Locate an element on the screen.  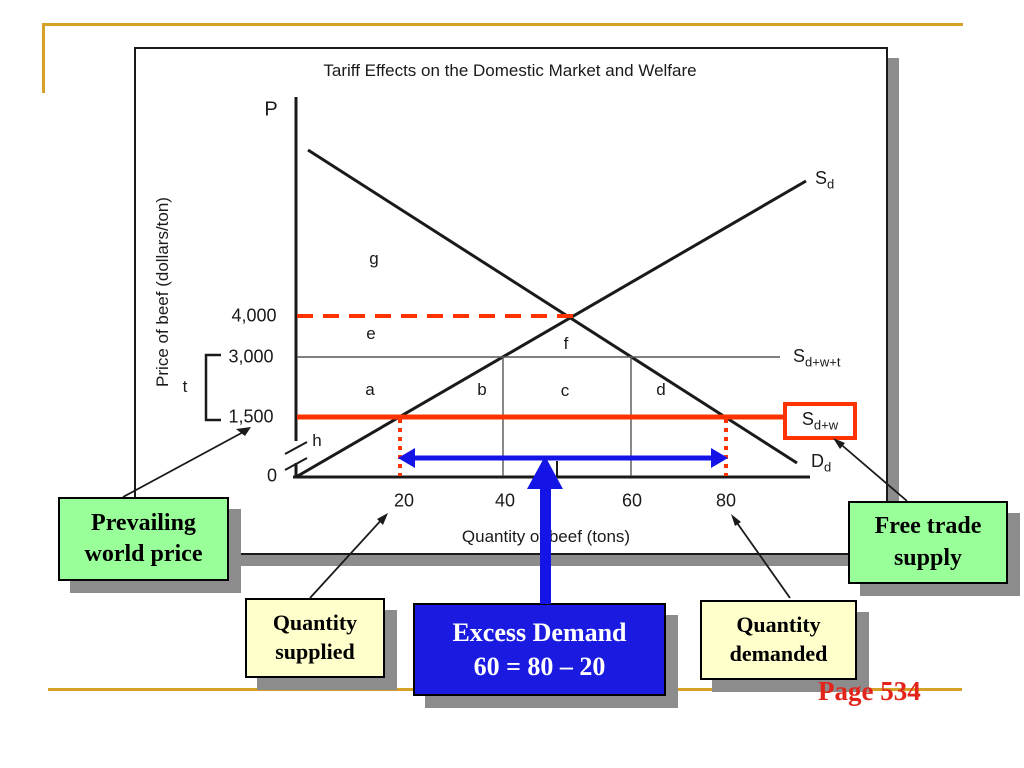
gold-left-rule is located at coordinates (43, 58).